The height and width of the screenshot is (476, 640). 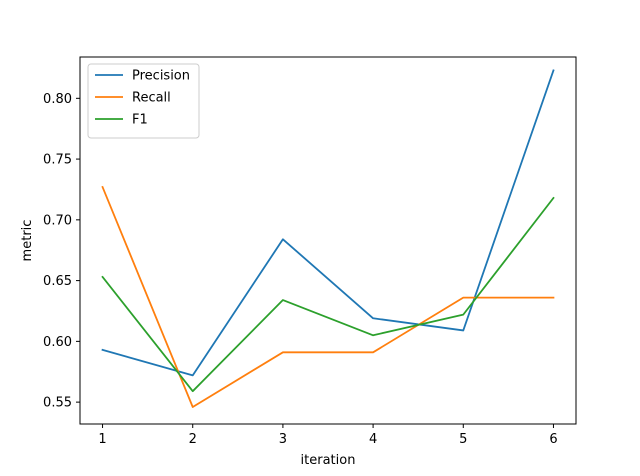 What do you see at coordinates (140, 120) in the screenshot?
I see `legend-label: F1` at bounding box center [140, 120].